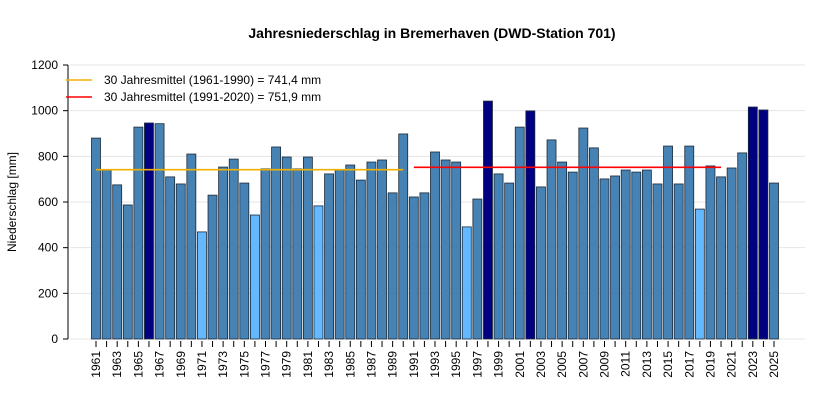 Image resolution: width=840 pixels, height=420 pixels. Describe the element at coordinates (710, 364) in the screenshot. I see `x-tick-label: 2019` at that location.